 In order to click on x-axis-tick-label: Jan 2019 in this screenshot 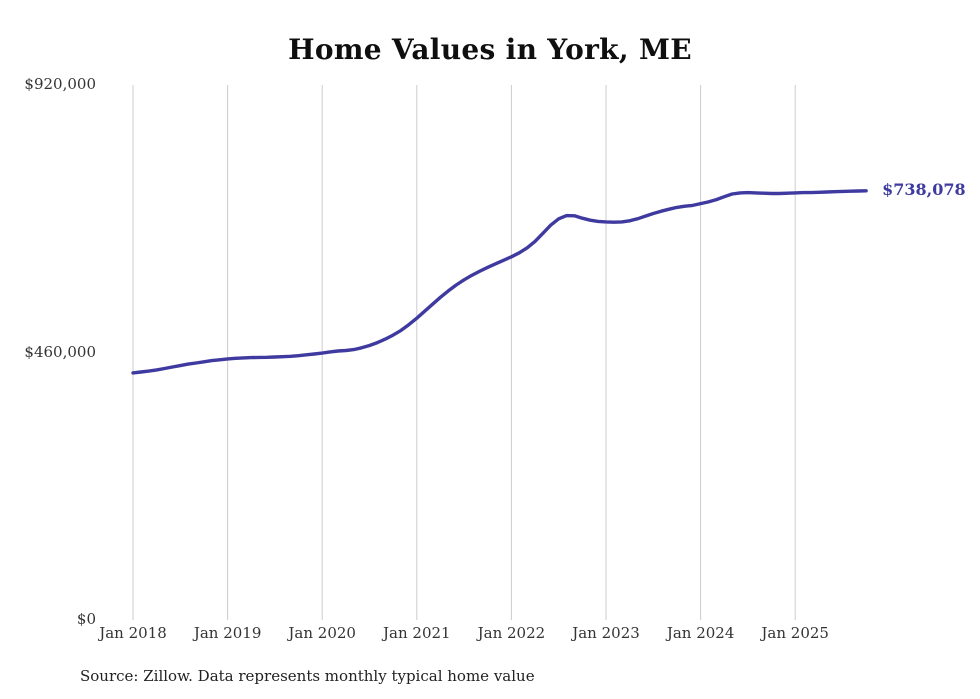, I will do `click(227, 633)`.